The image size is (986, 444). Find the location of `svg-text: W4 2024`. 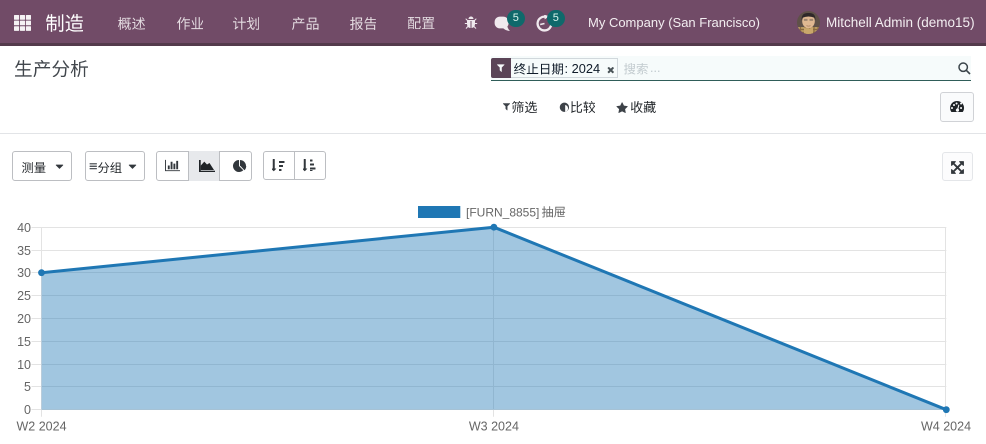

svg-text: W4 2024 is located at coordinates (946, 427).